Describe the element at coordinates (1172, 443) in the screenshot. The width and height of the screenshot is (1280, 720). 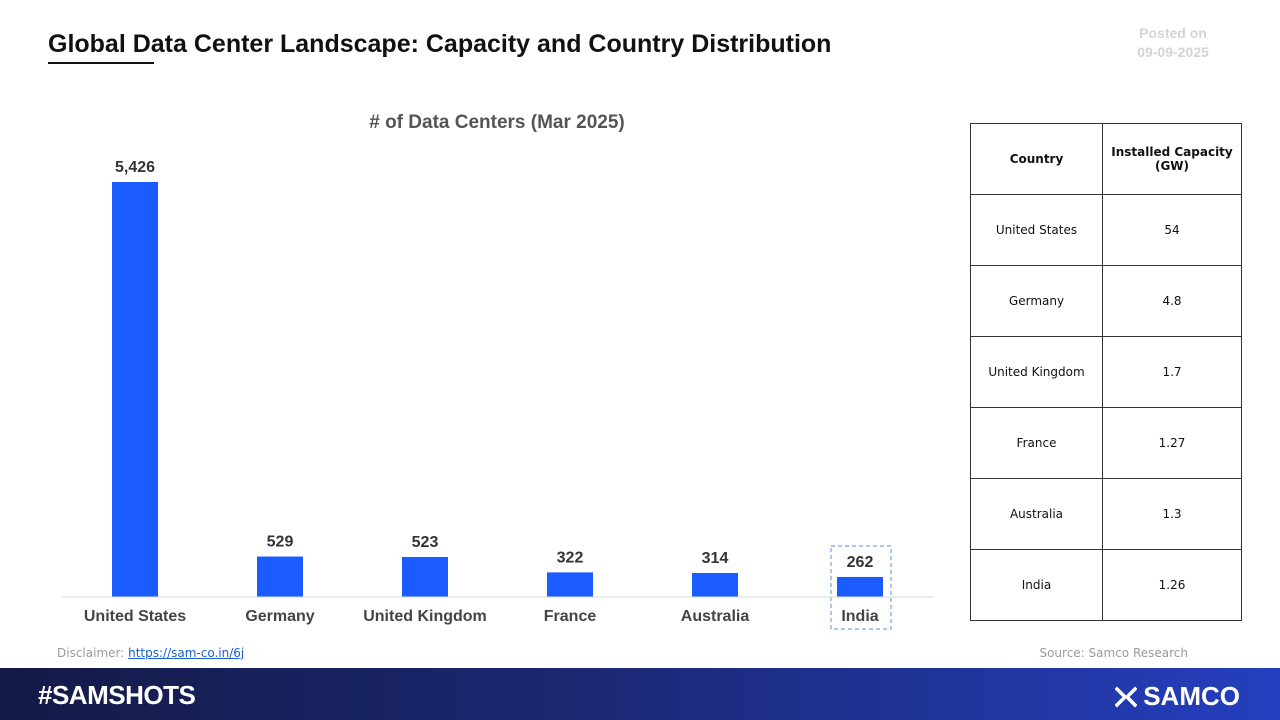
I see `table-cell-capacity: 1.27` at that location.